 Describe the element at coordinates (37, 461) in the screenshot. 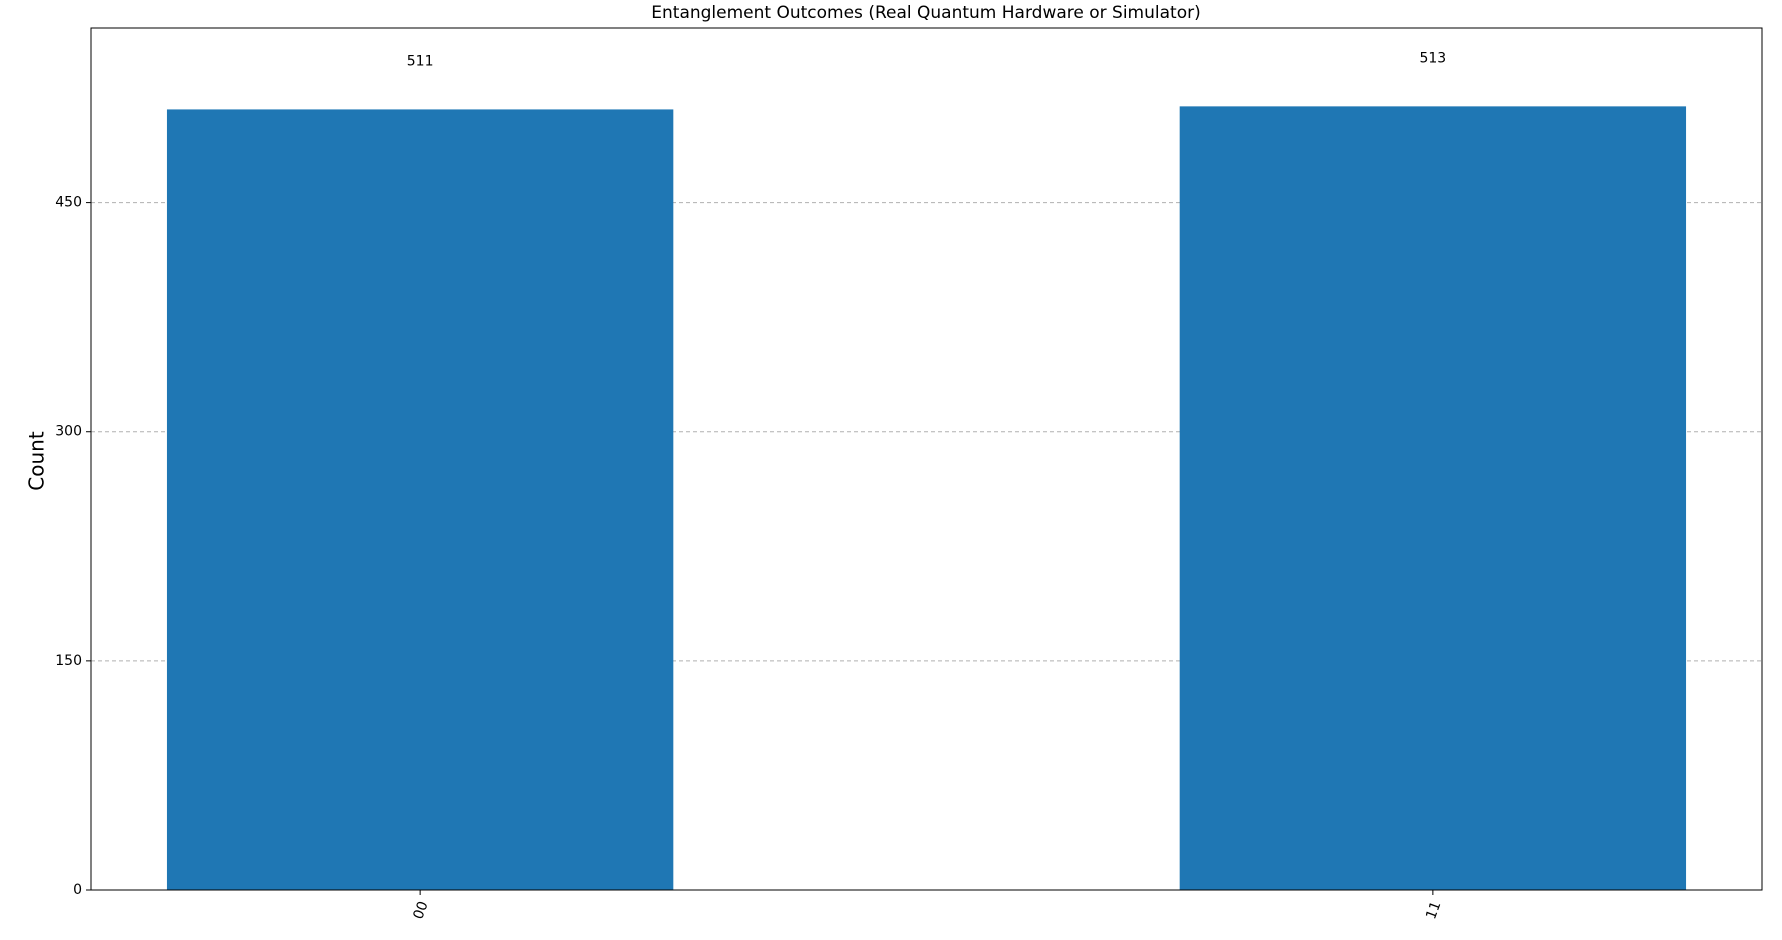

I see `y-axis-label: Count` at that location.